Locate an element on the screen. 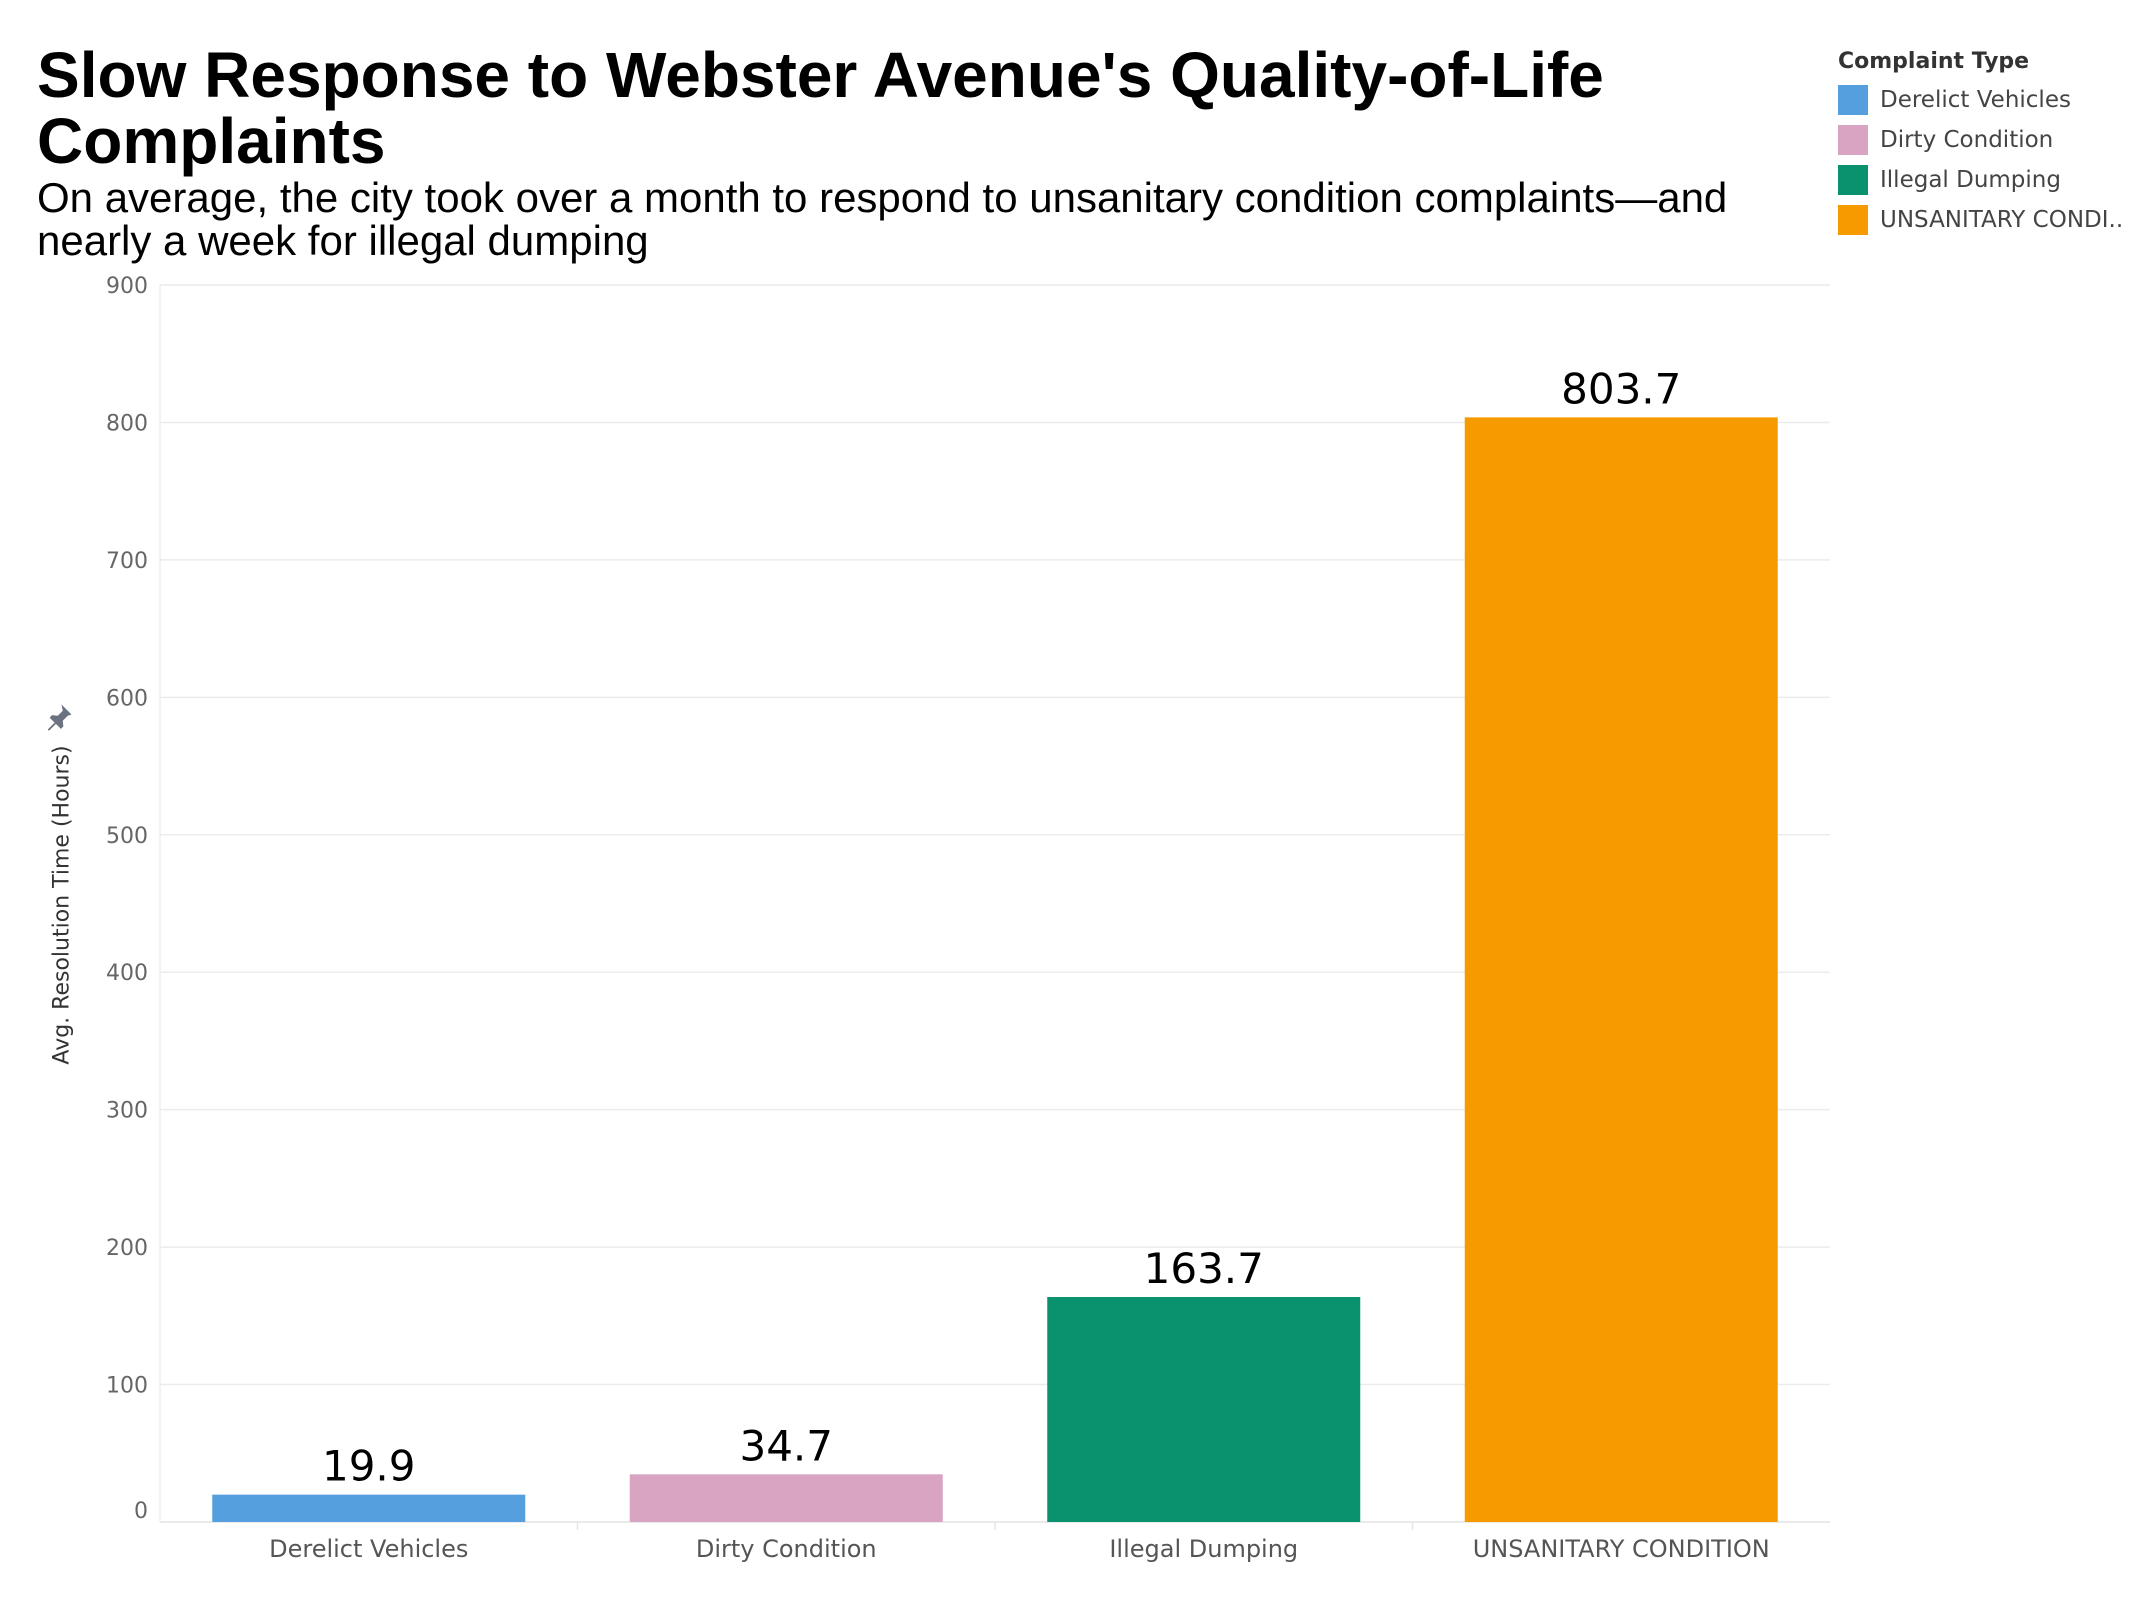 Image resolution: width=2137 pixels, height=1619 pixels. data-label: 19.9 is located at coordinates (369, 1466).